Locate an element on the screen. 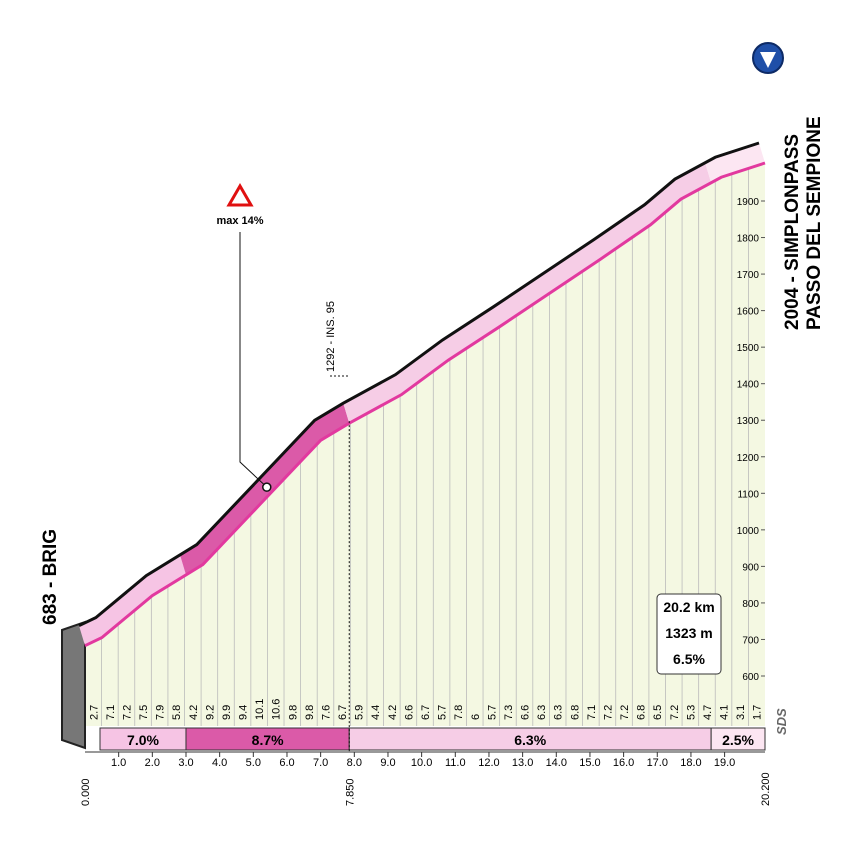  x-tick-label: 11.0 is located at coordinates (455, 763).